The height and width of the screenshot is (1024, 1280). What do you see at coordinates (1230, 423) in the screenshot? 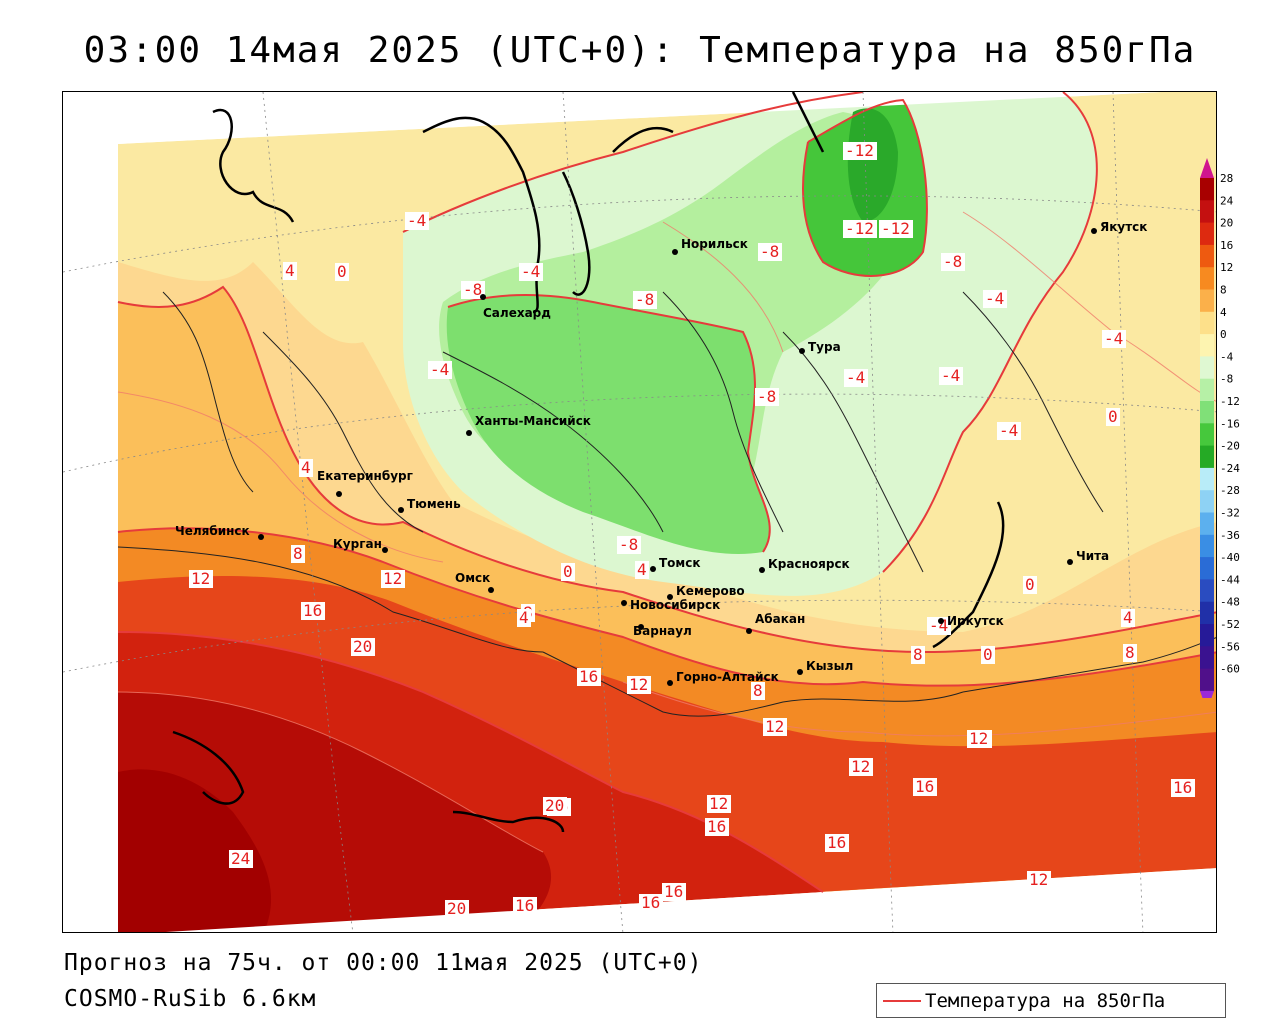
I see `colorbar-tick-label: -16` at bounding box center [1230, 423].